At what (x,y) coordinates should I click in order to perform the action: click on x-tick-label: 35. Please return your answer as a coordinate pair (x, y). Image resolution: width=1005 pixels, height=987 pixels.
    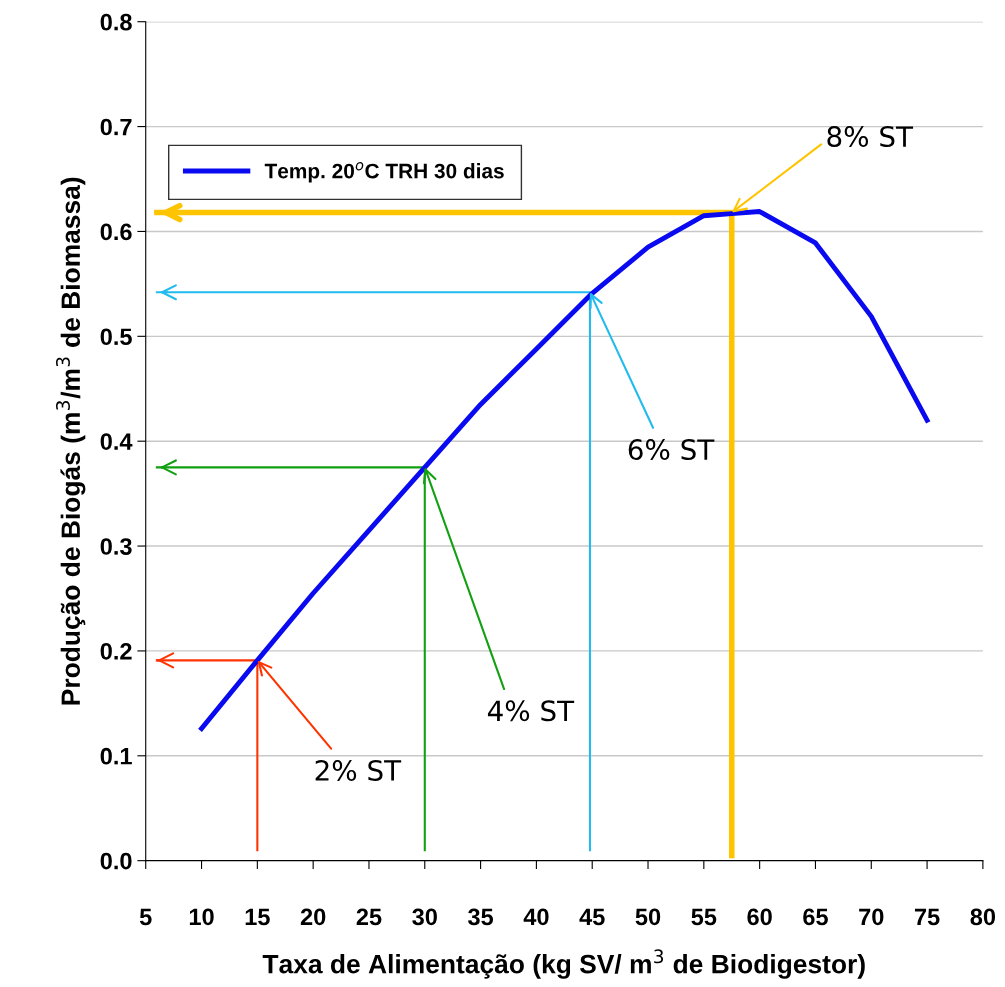
    Looking at the image, I should click on (481, 917).